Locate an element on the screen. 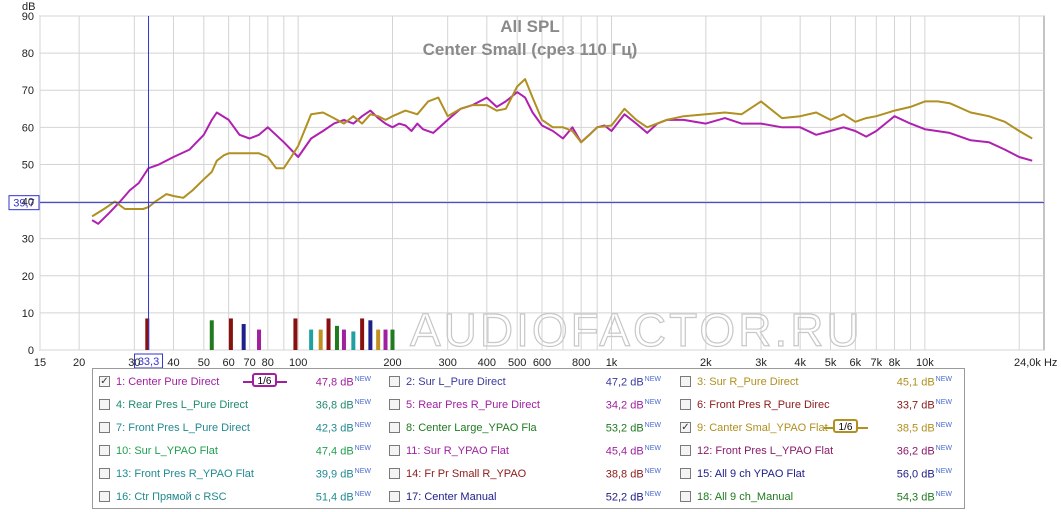  legend-value-text: 33,7 dB is located at coordinates (915, 405).